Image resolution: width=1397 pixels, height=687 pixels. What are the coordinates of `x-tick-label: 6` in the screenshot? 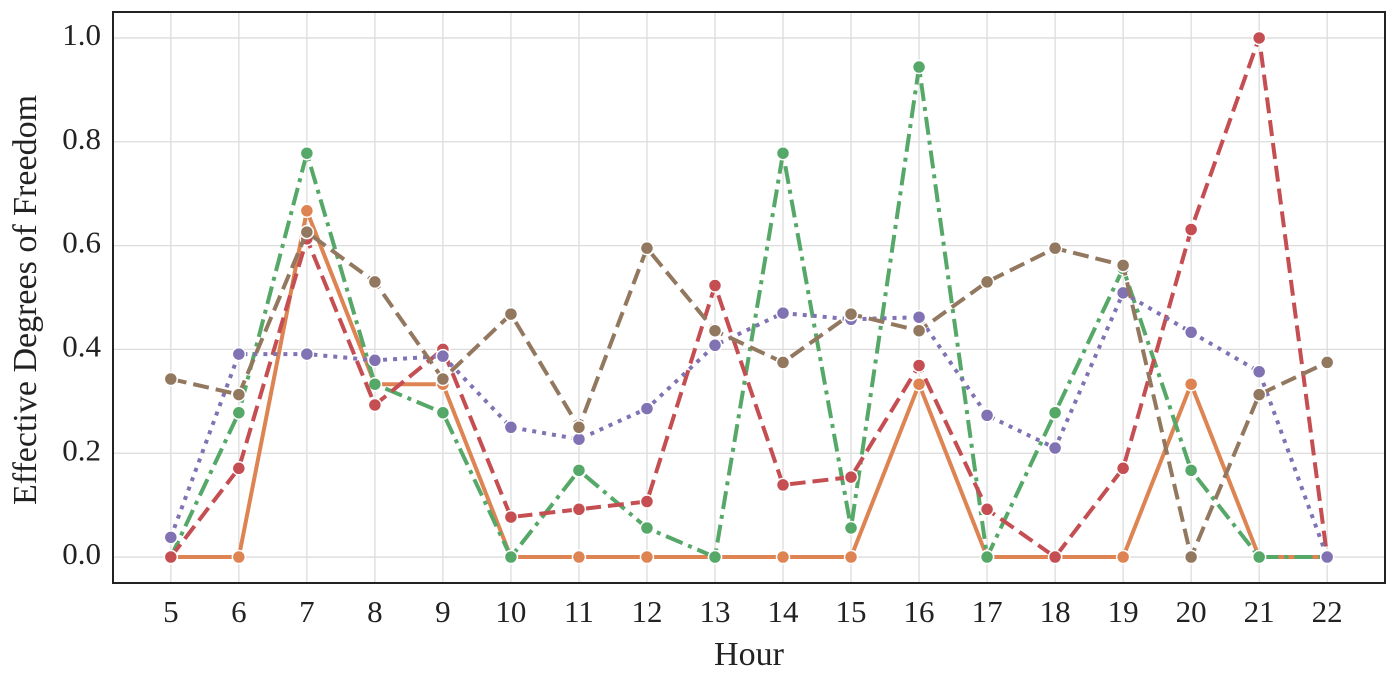 It's located at (239, 611).